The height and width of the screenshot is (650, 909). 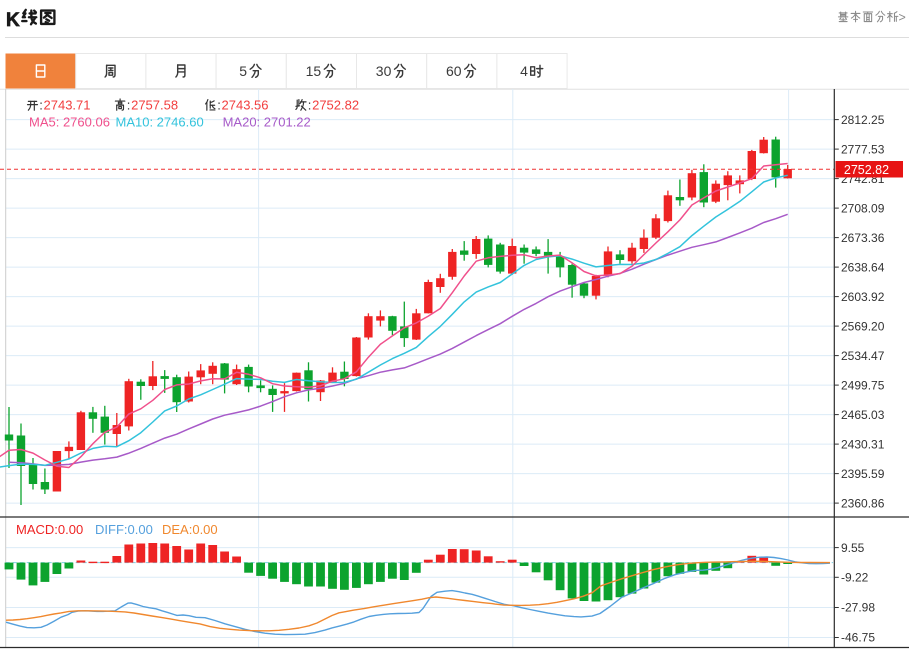 I want to click on svg-text: 60, so click(x=454, y=71).